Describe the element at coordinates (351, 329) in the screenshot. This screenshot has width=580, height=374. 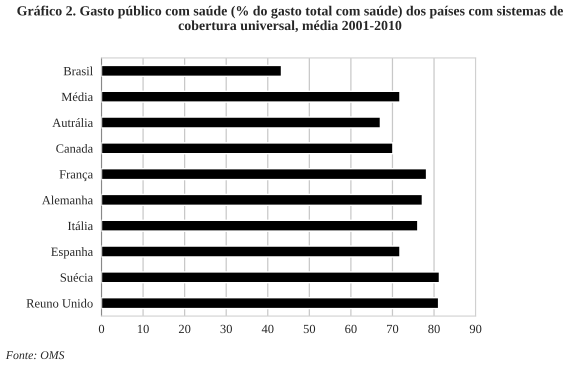
I see `x-tick-label: 60` at that location.